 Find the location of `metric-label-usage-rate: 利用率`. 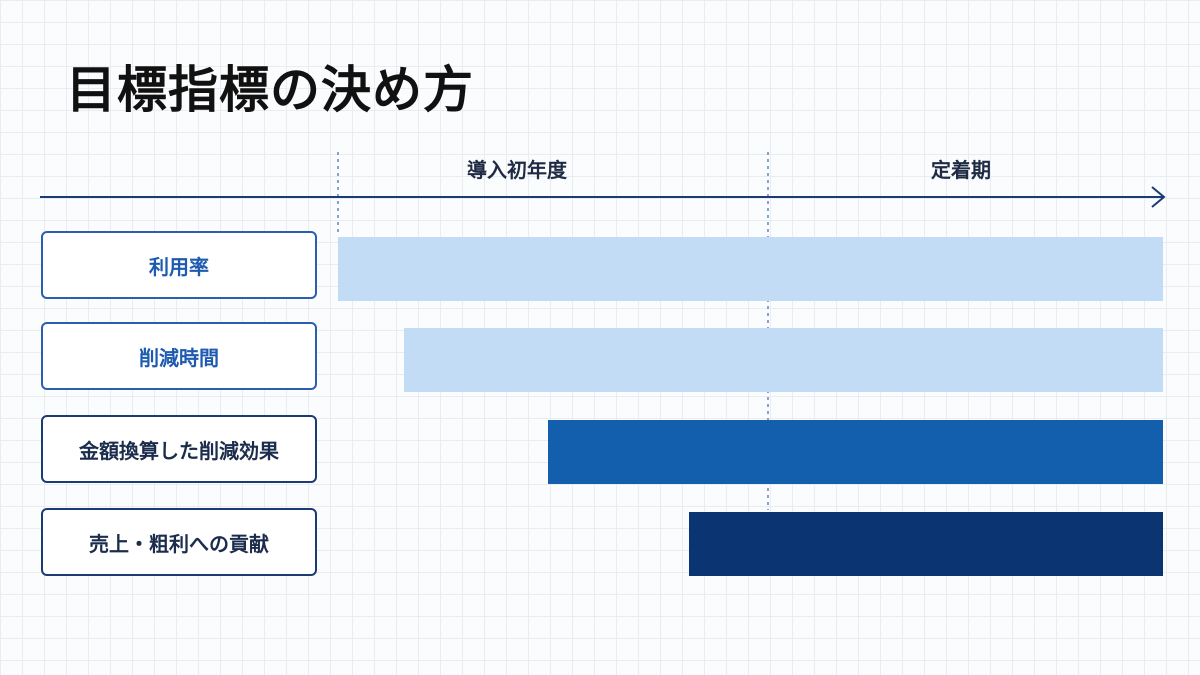

metric-label-usage-rate: 利用率 is located at coordinates (179, 265).